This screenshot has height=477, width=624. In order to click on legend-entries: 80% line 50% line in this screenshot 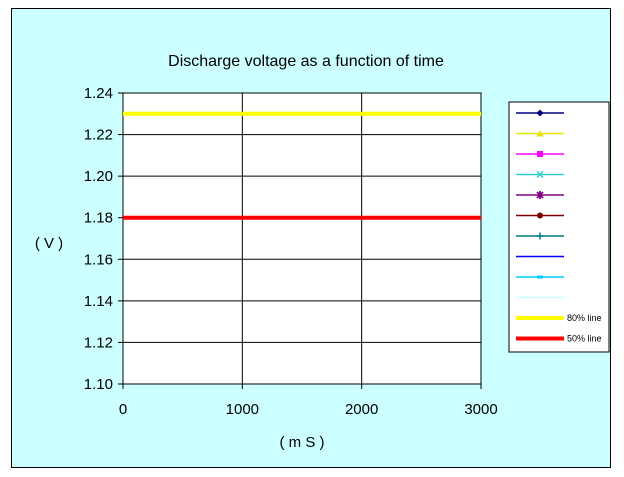, I will do `click(559, 226)`.